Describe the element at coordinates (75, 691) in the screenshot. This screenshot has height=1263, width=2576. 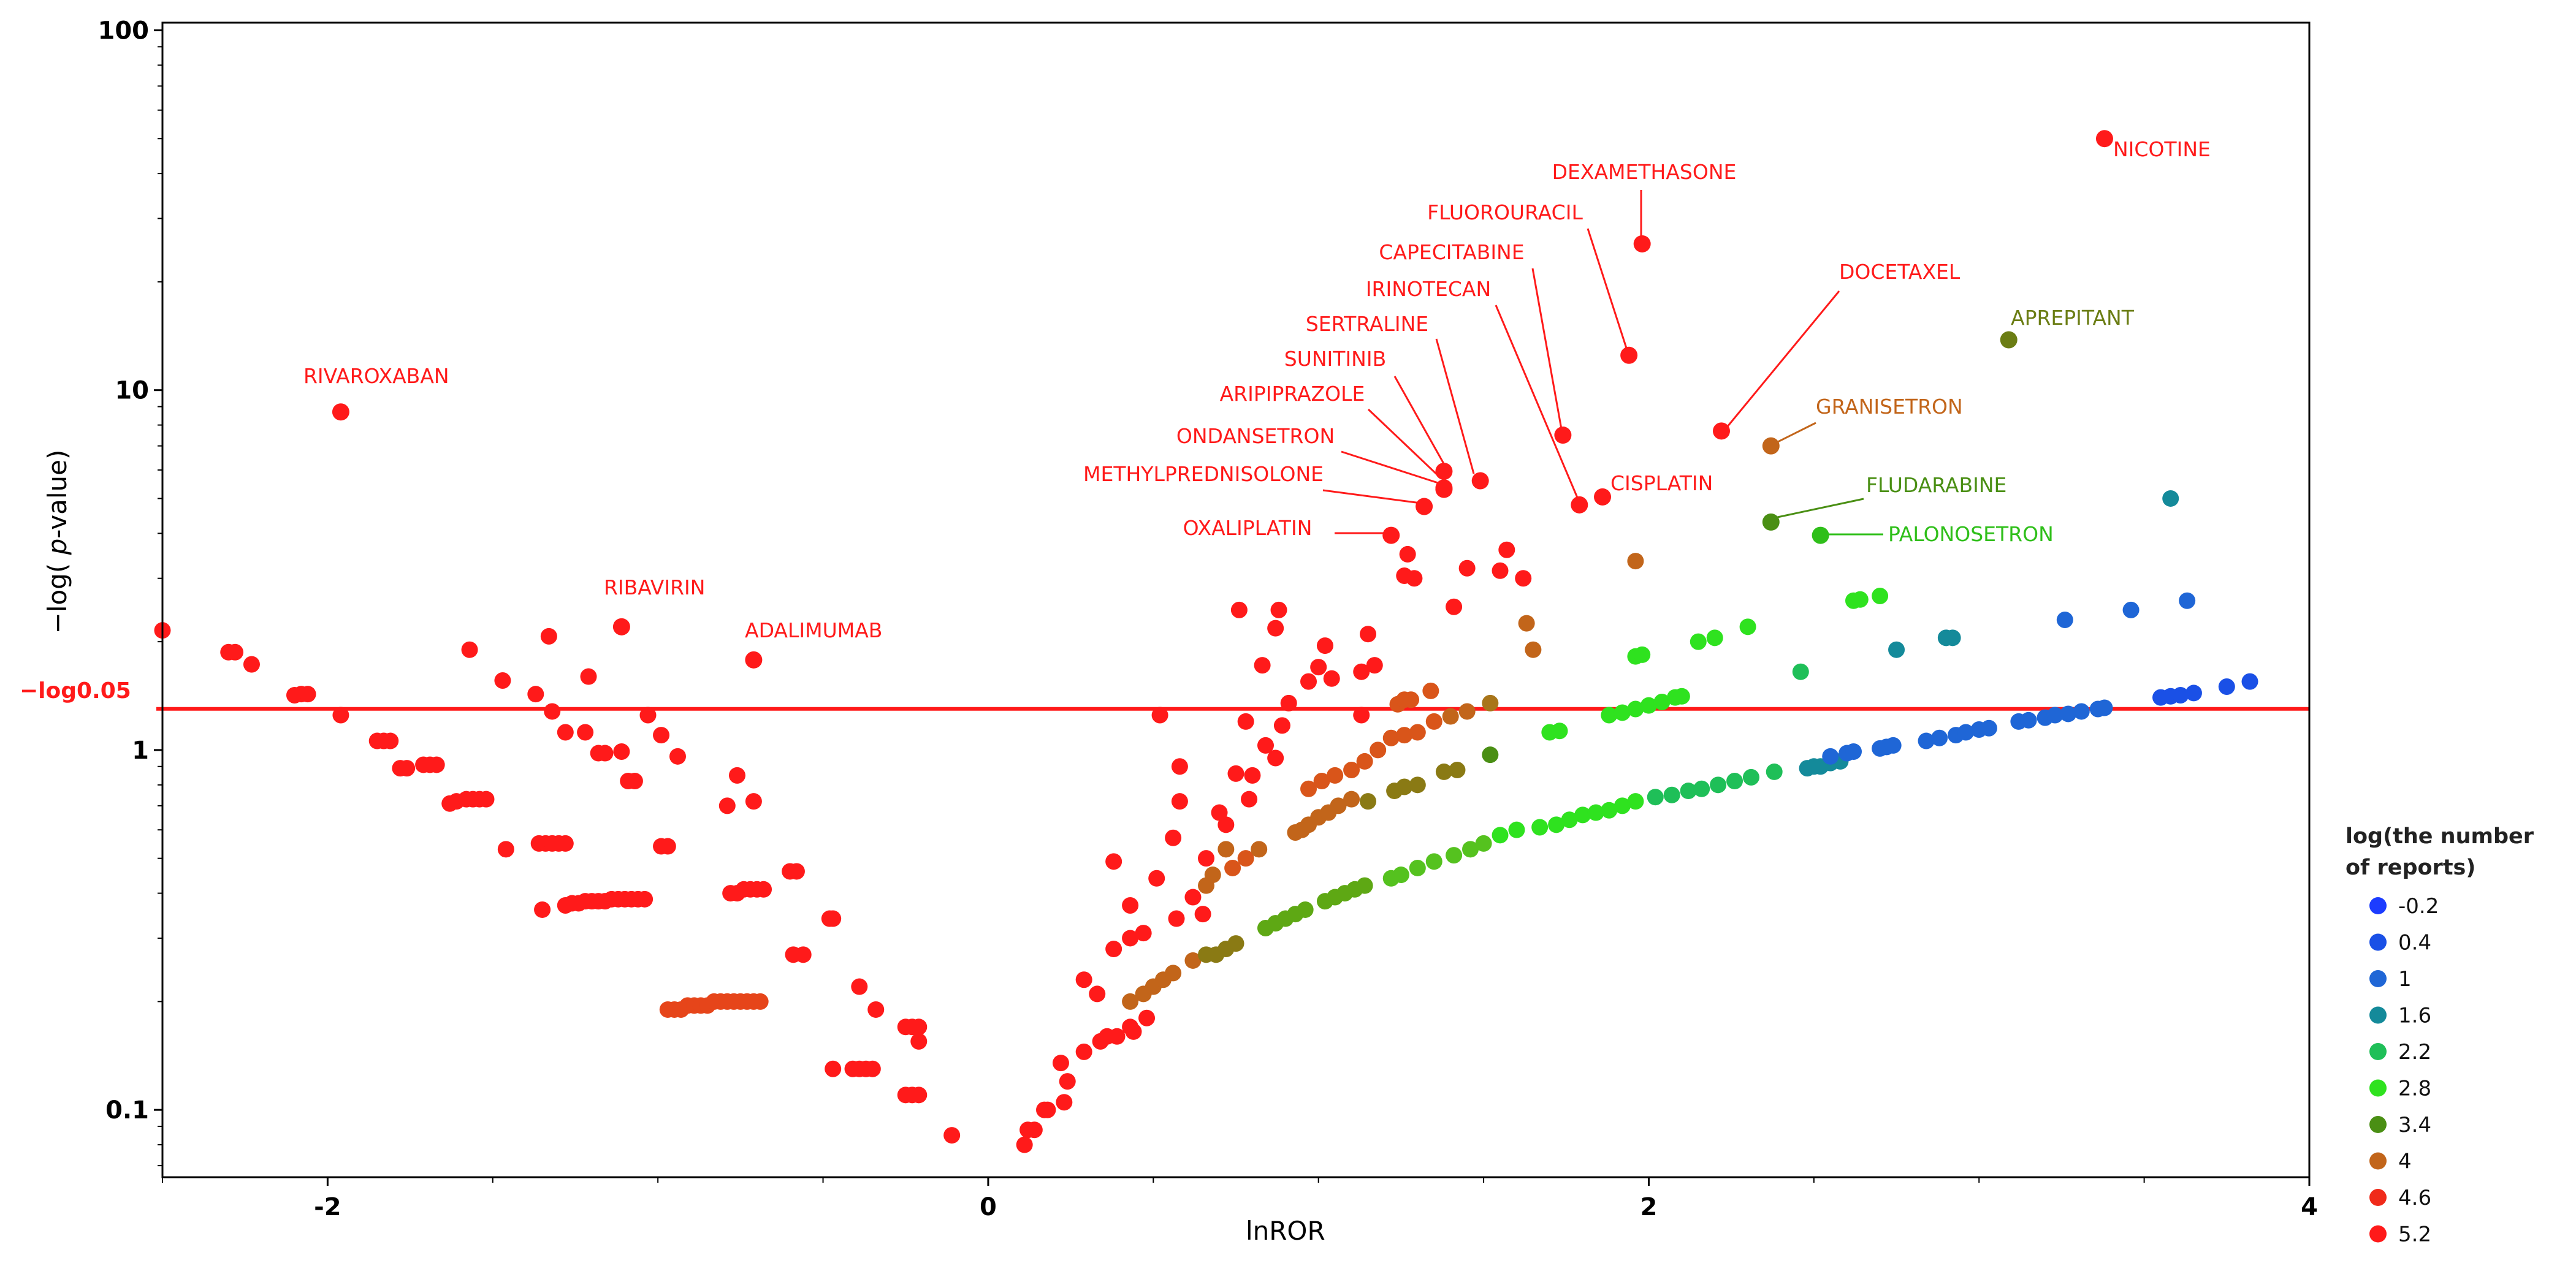
I see `threshold-label: −log0.05` at that location.